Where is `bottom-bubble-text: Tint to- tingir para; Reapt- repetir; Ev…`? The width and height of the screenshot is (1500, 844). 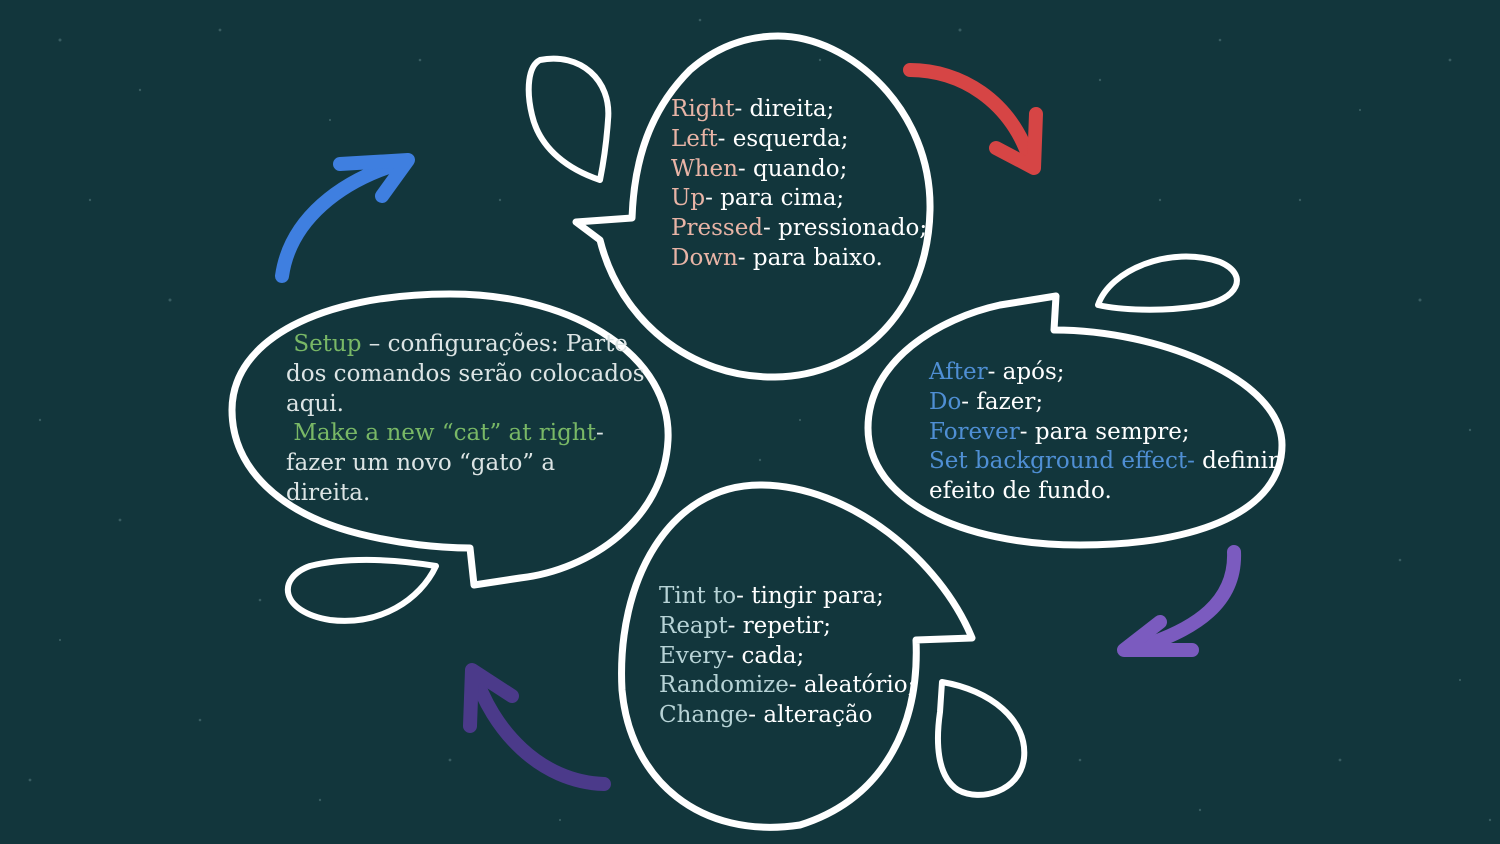
bottom-bubble-text: Tint to- tingir para; Reapt- repetir; Ev… is located at coordinates (787, 656).